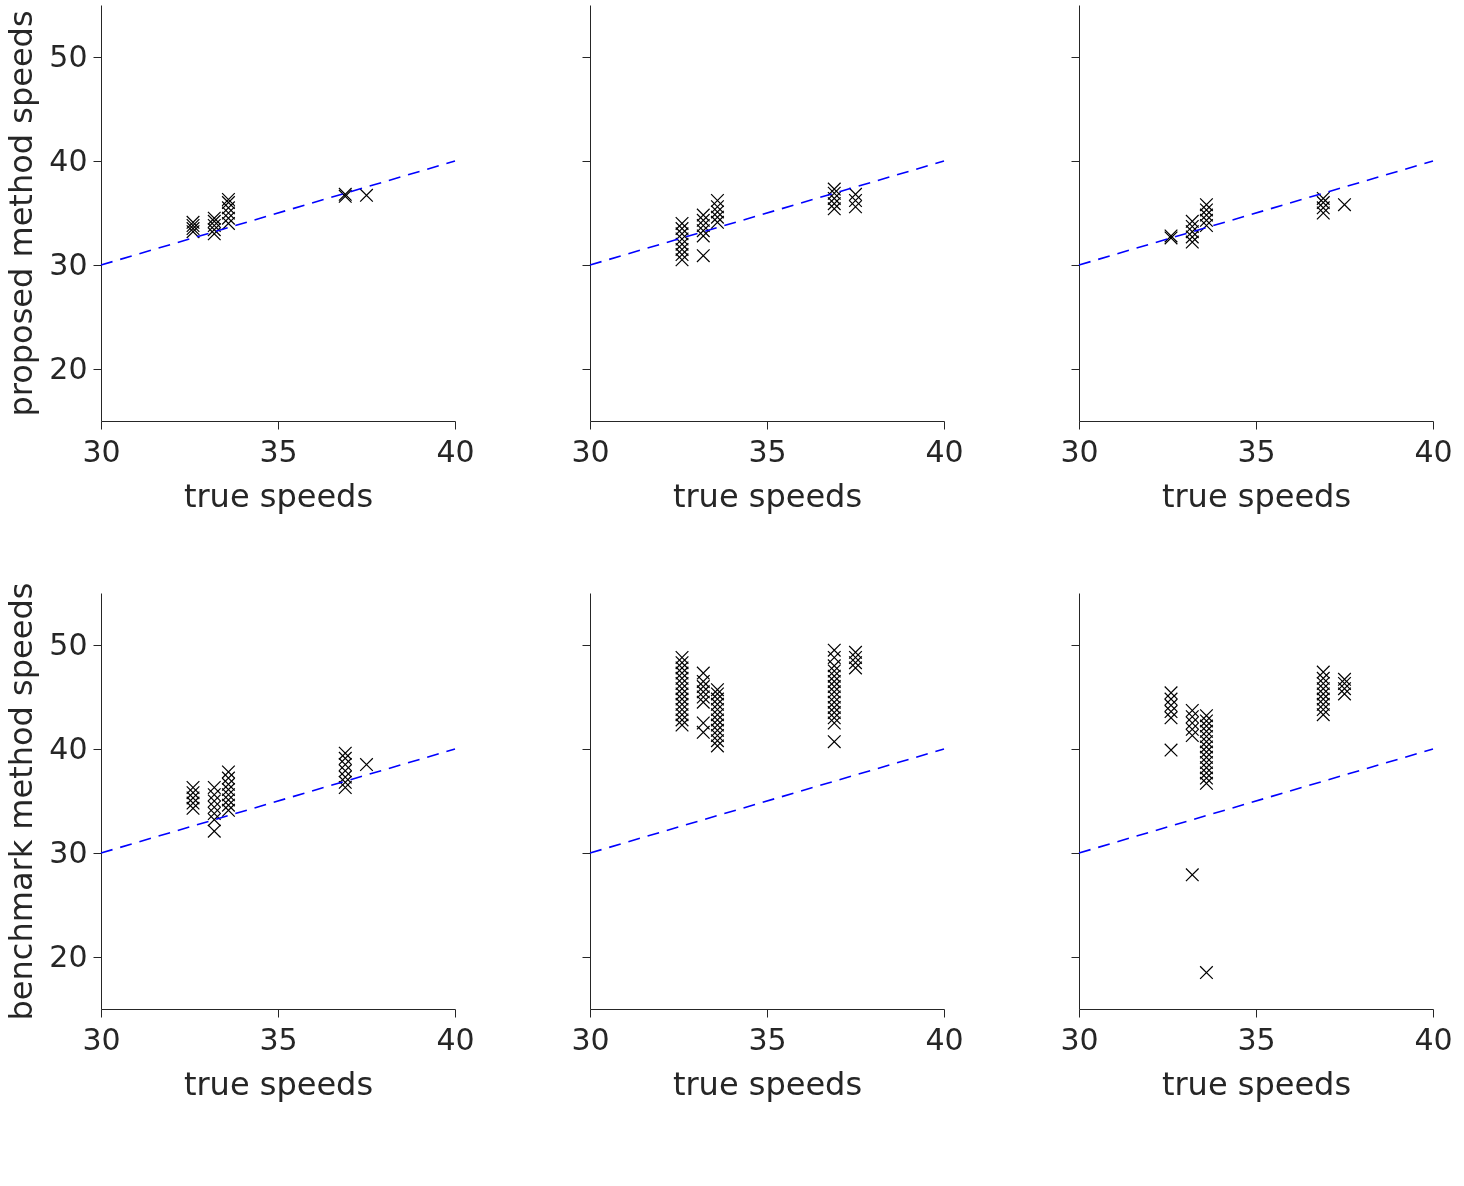 The width and height of the screenshot is (1464, 1186). Describe the element at coordinates (68, 748) in the screenshot. I see `y-tick-label: 40` at that location.